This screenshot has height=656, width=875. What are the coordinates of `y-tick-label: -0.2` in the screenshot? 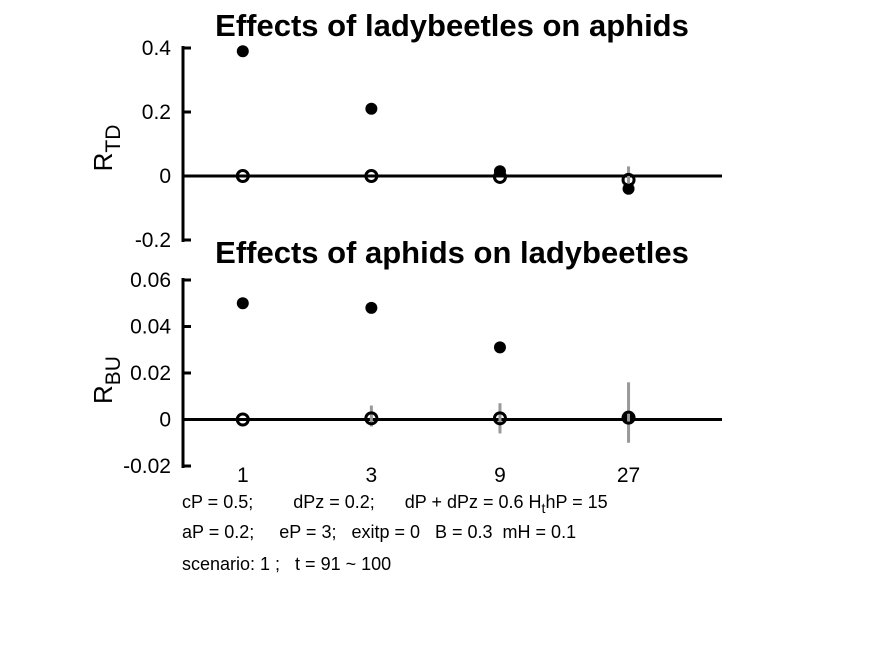 It's located at (153, 240).